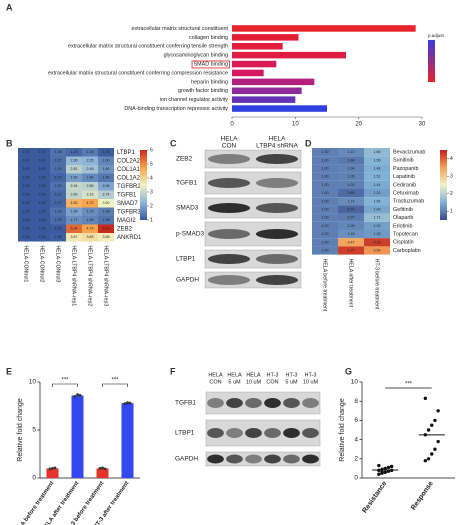 This screenshot has width=474, height=525. What do you see at coordinates (74, 203) in the screenshot?
I see `cell-label: 4.50` at bounding box center [74, 203].